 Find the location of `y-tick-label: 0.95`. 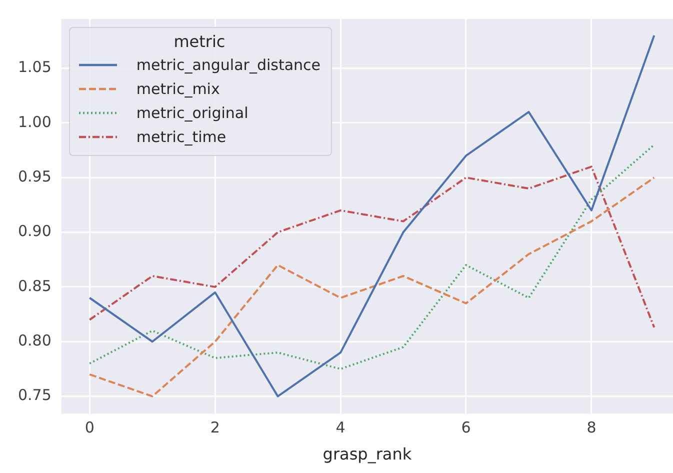

y-tick-label: 0.95 is located at coordinates (35, 176).